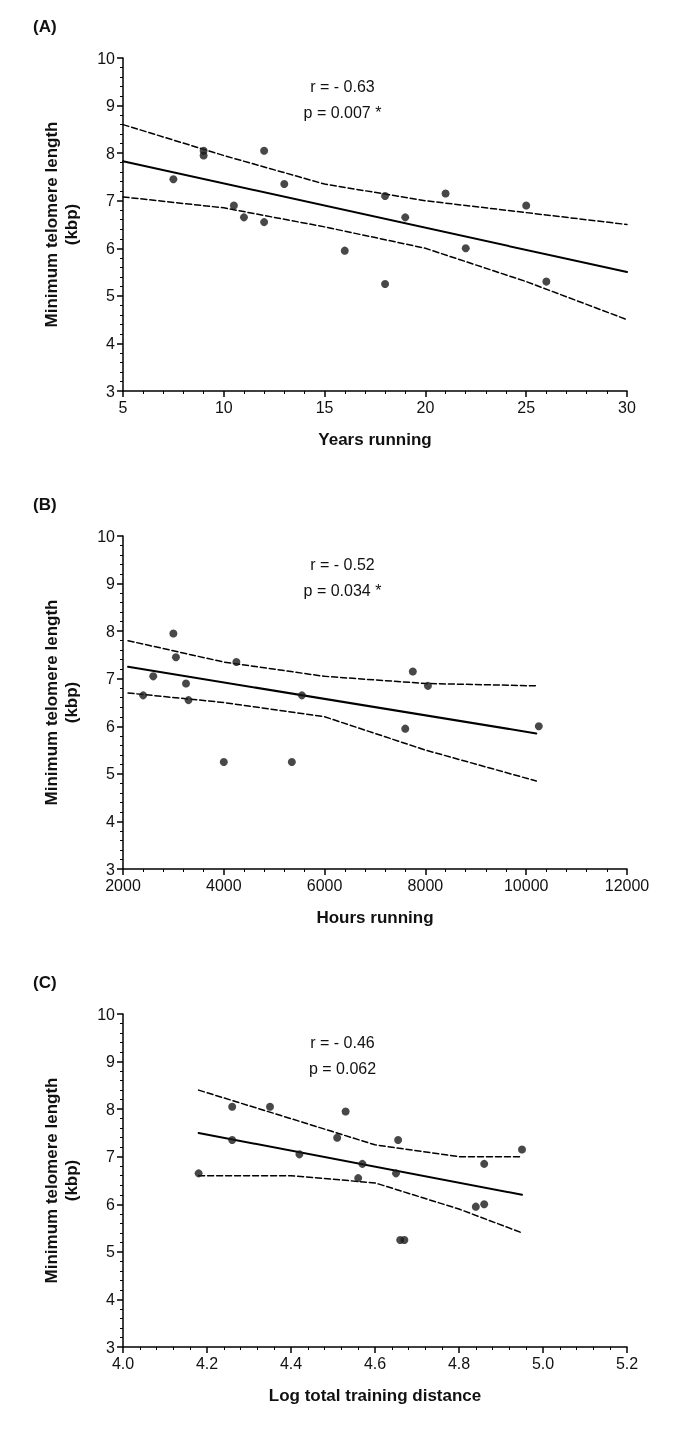 This screenshot has height=1450, width=685. Describe the element at coordinates (123, 885) in the screenshot. I see `x-tick-label: 2000` at that location.